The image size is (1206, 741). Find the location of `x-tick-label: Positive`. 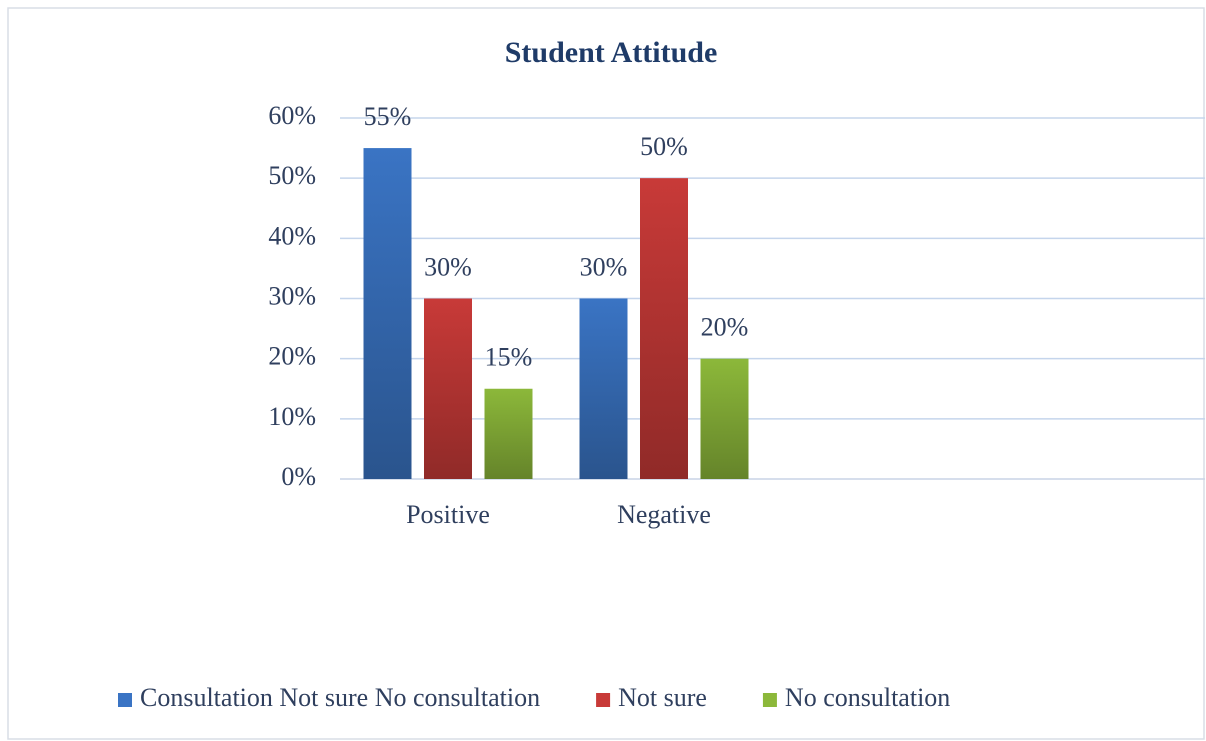

x-tick-label: Positive is located at coordinates (448, 514).